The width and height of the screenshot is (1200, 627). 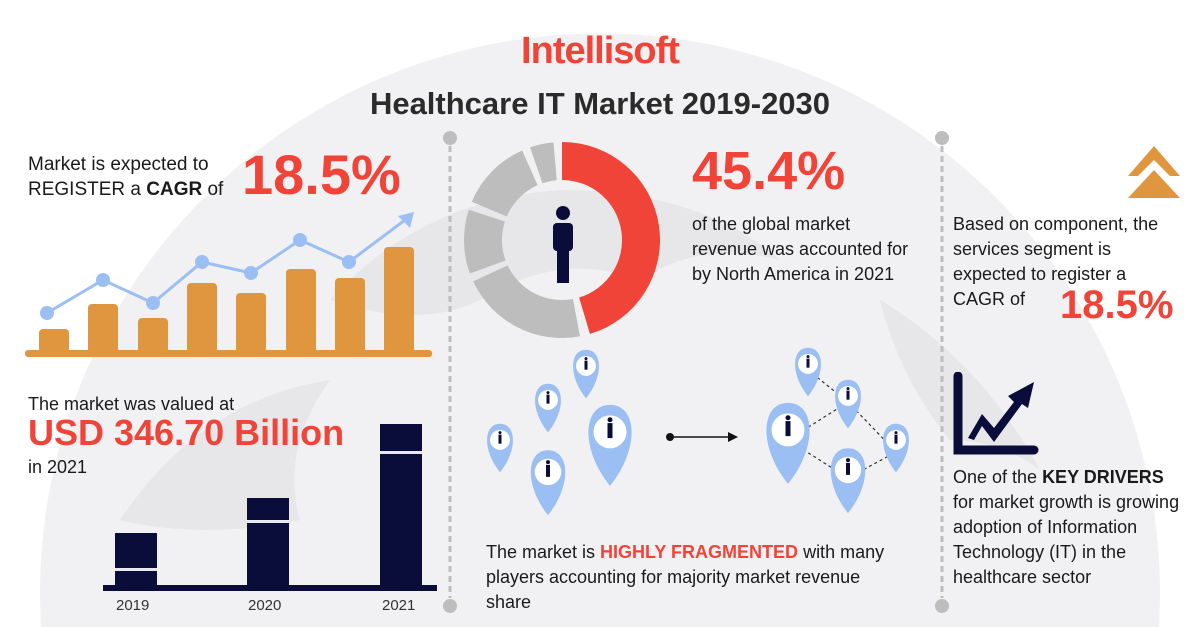 I want to click on growth-chart-icon, so click(x=996, y=413).